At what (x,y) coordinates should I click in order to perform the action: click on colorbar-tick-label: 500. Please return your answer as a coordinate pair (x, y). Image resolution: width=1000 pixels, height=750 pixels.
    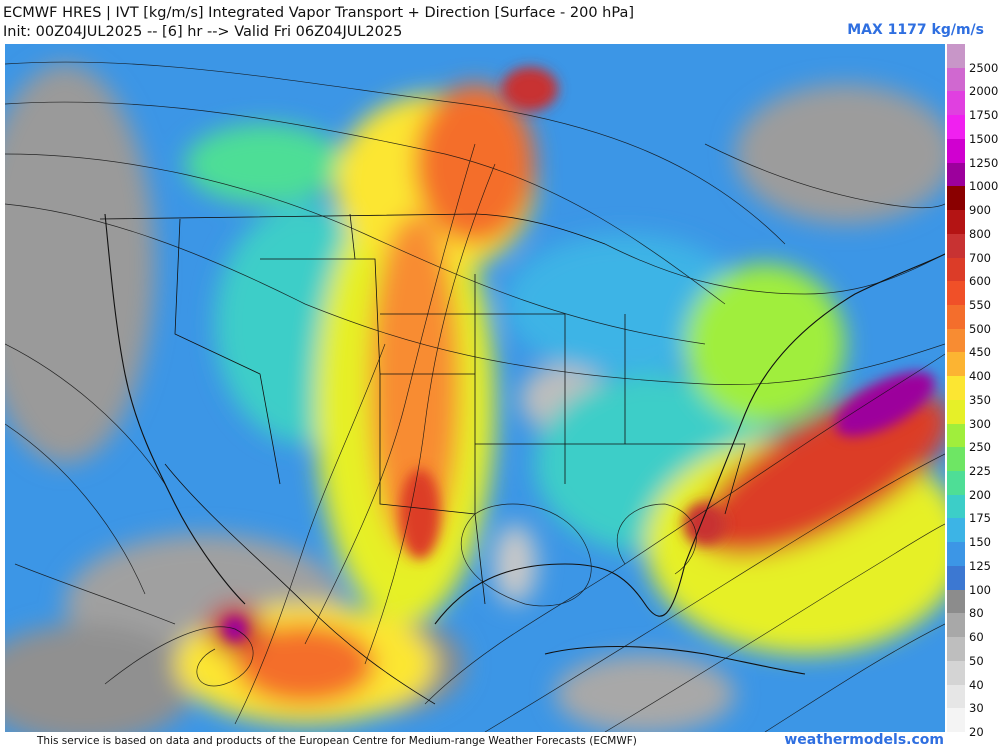
    Looking at the image, I should click on (980, 328).